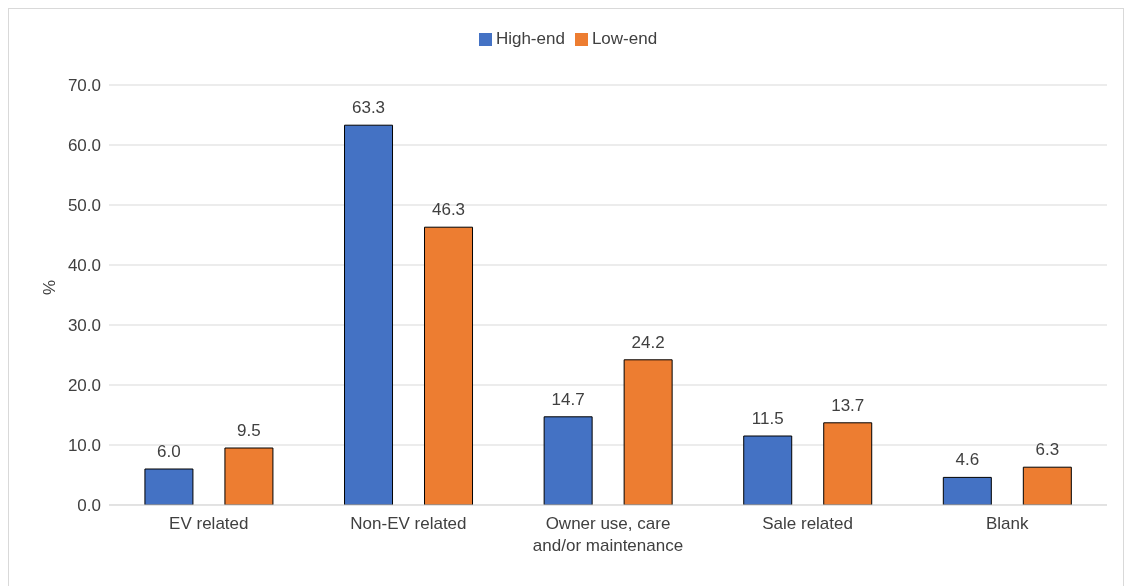 The height and width of the screenshot is (586, 1130). What do you see at coordinates (84, 446) in the screenshot?
I see `y-tick-label: 10.0` at bounding box center [84, 446].